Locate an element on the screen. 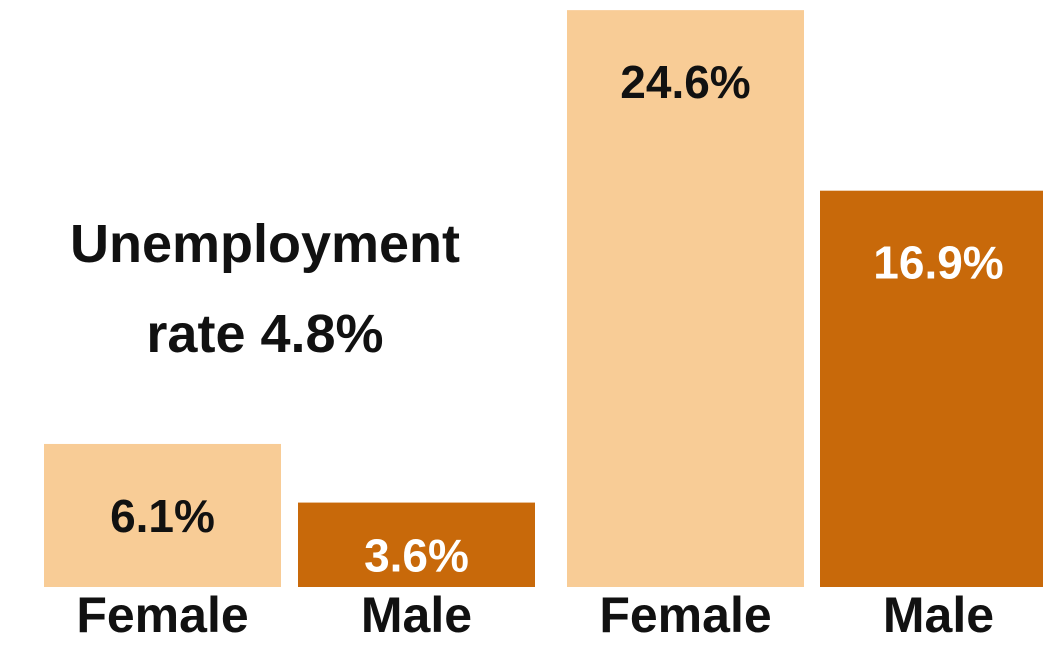 The image size is (1043, 649). annotation-line-1: Unemployment is located at coordinates (265, 244).